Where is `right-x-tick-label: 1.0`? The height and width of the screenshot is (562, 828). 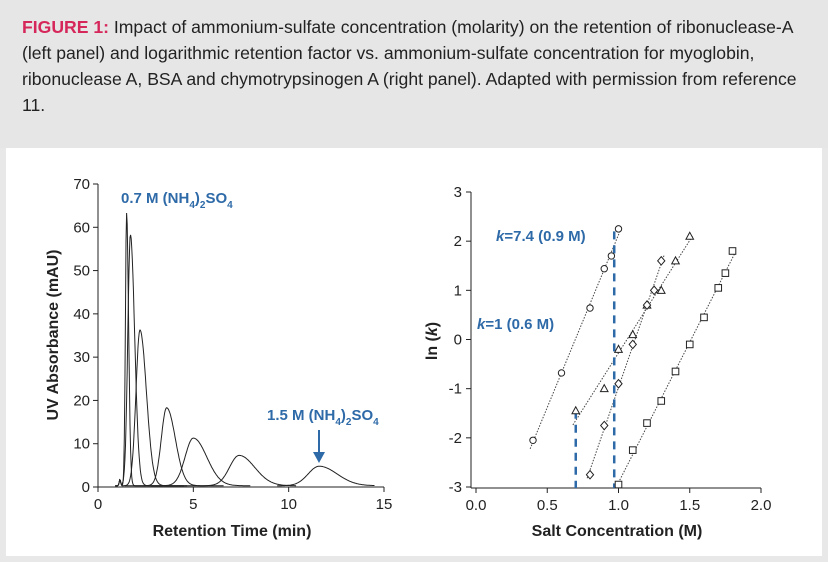
right-x-tick-label: 1.0 is located at coordinates (618, 505).